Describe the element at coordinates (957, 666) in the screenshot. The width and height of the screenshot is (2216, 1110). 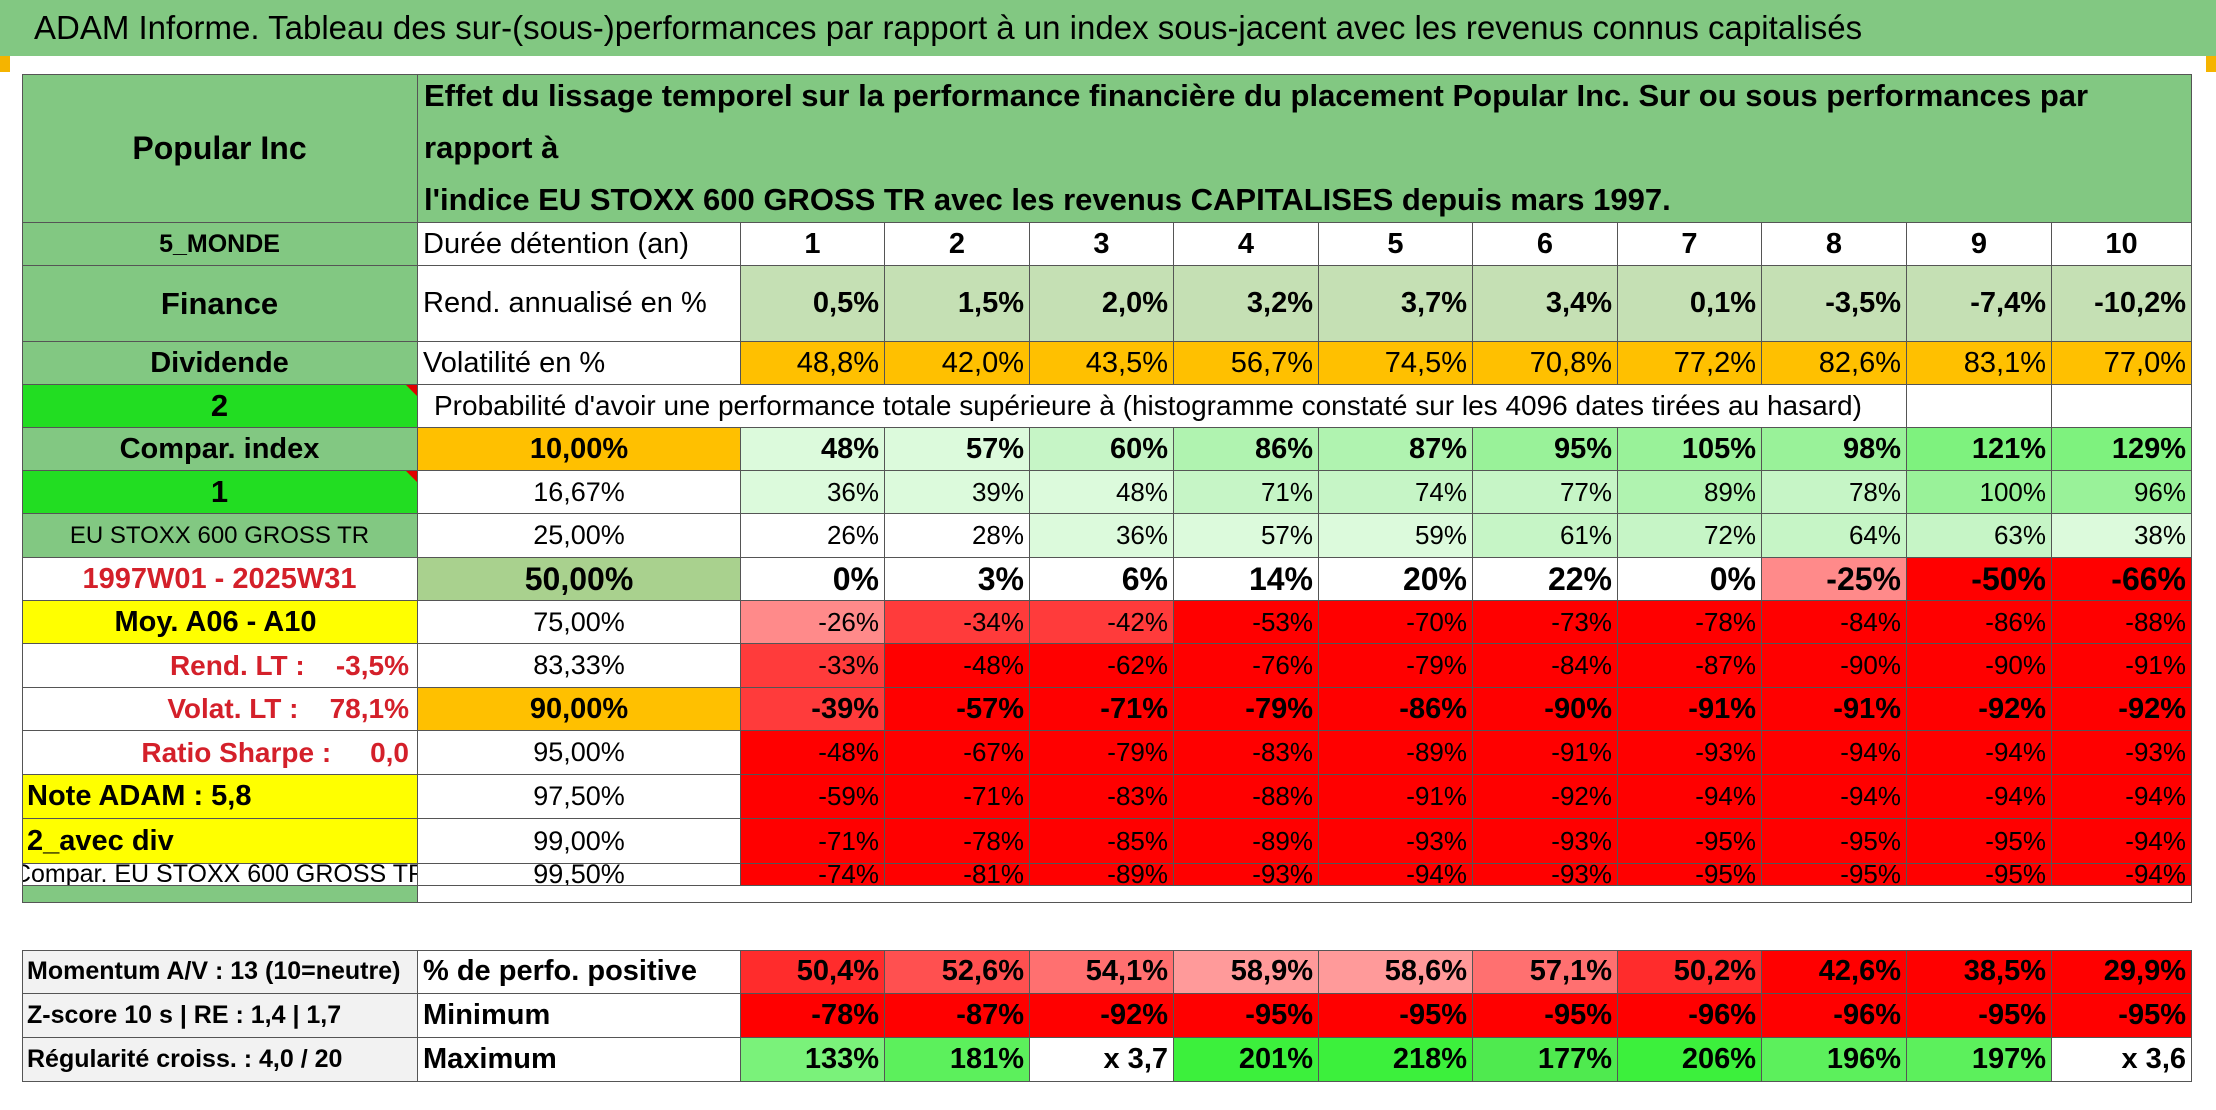
I see `matrix-cell: -48%` at that location.